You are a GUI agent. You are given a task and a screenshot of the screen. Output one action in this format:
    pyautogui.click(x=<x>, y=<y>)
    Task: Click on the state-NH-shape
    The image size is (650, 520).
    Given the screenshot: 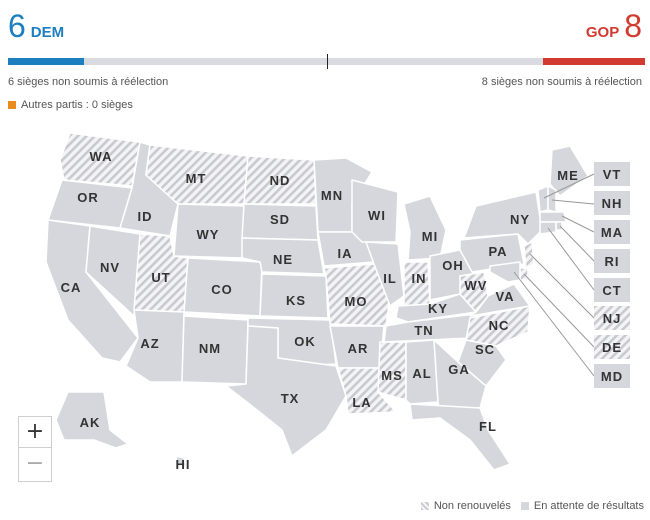 What is the action you would take?
    pyautogui.click(x=552, y=199)
    